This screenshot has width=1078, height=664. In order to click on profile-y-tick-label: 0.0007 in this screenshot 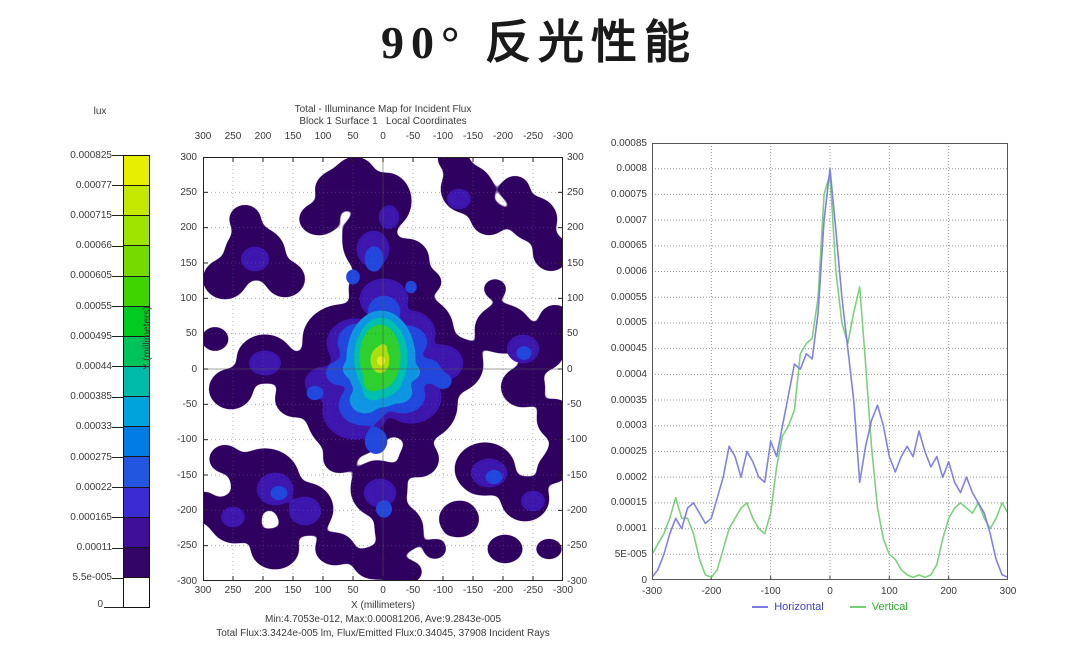, I will do `click(631, 220)`.